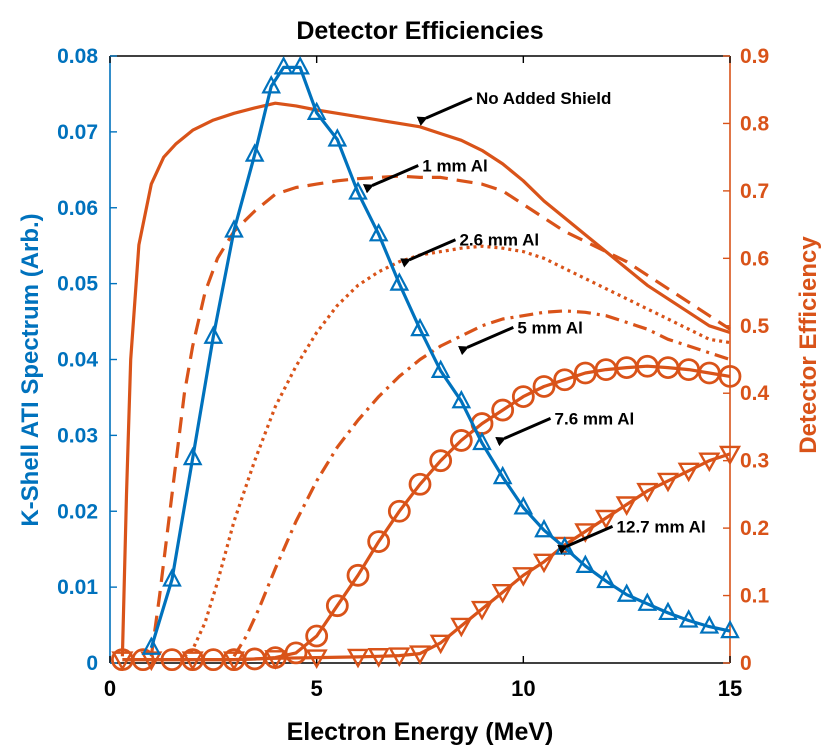  Describe the element at coordinates (730, 688) in the screenshot. I see `x-tick-label: 15` at that location.